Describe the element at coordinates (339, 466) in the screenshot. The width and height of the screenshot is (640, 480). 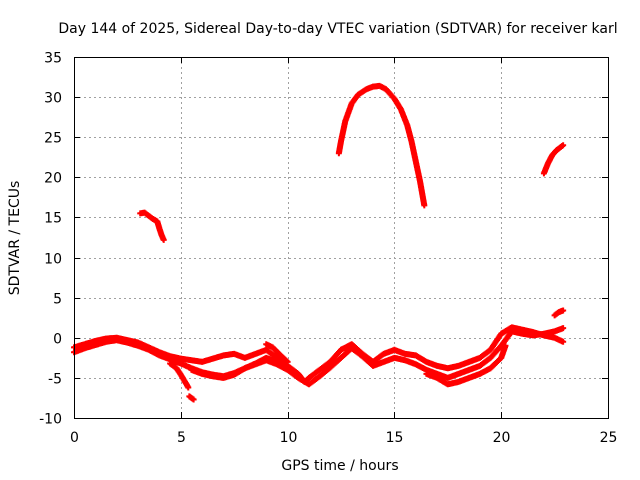
I see `x-axis-label: GPS time / hours` at that location.